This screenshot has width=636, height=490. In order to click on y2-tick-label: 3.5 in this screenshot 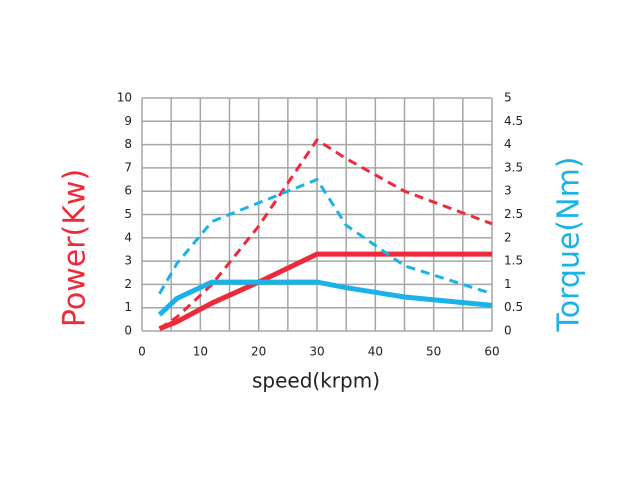, I will do `click(513, 167)`.